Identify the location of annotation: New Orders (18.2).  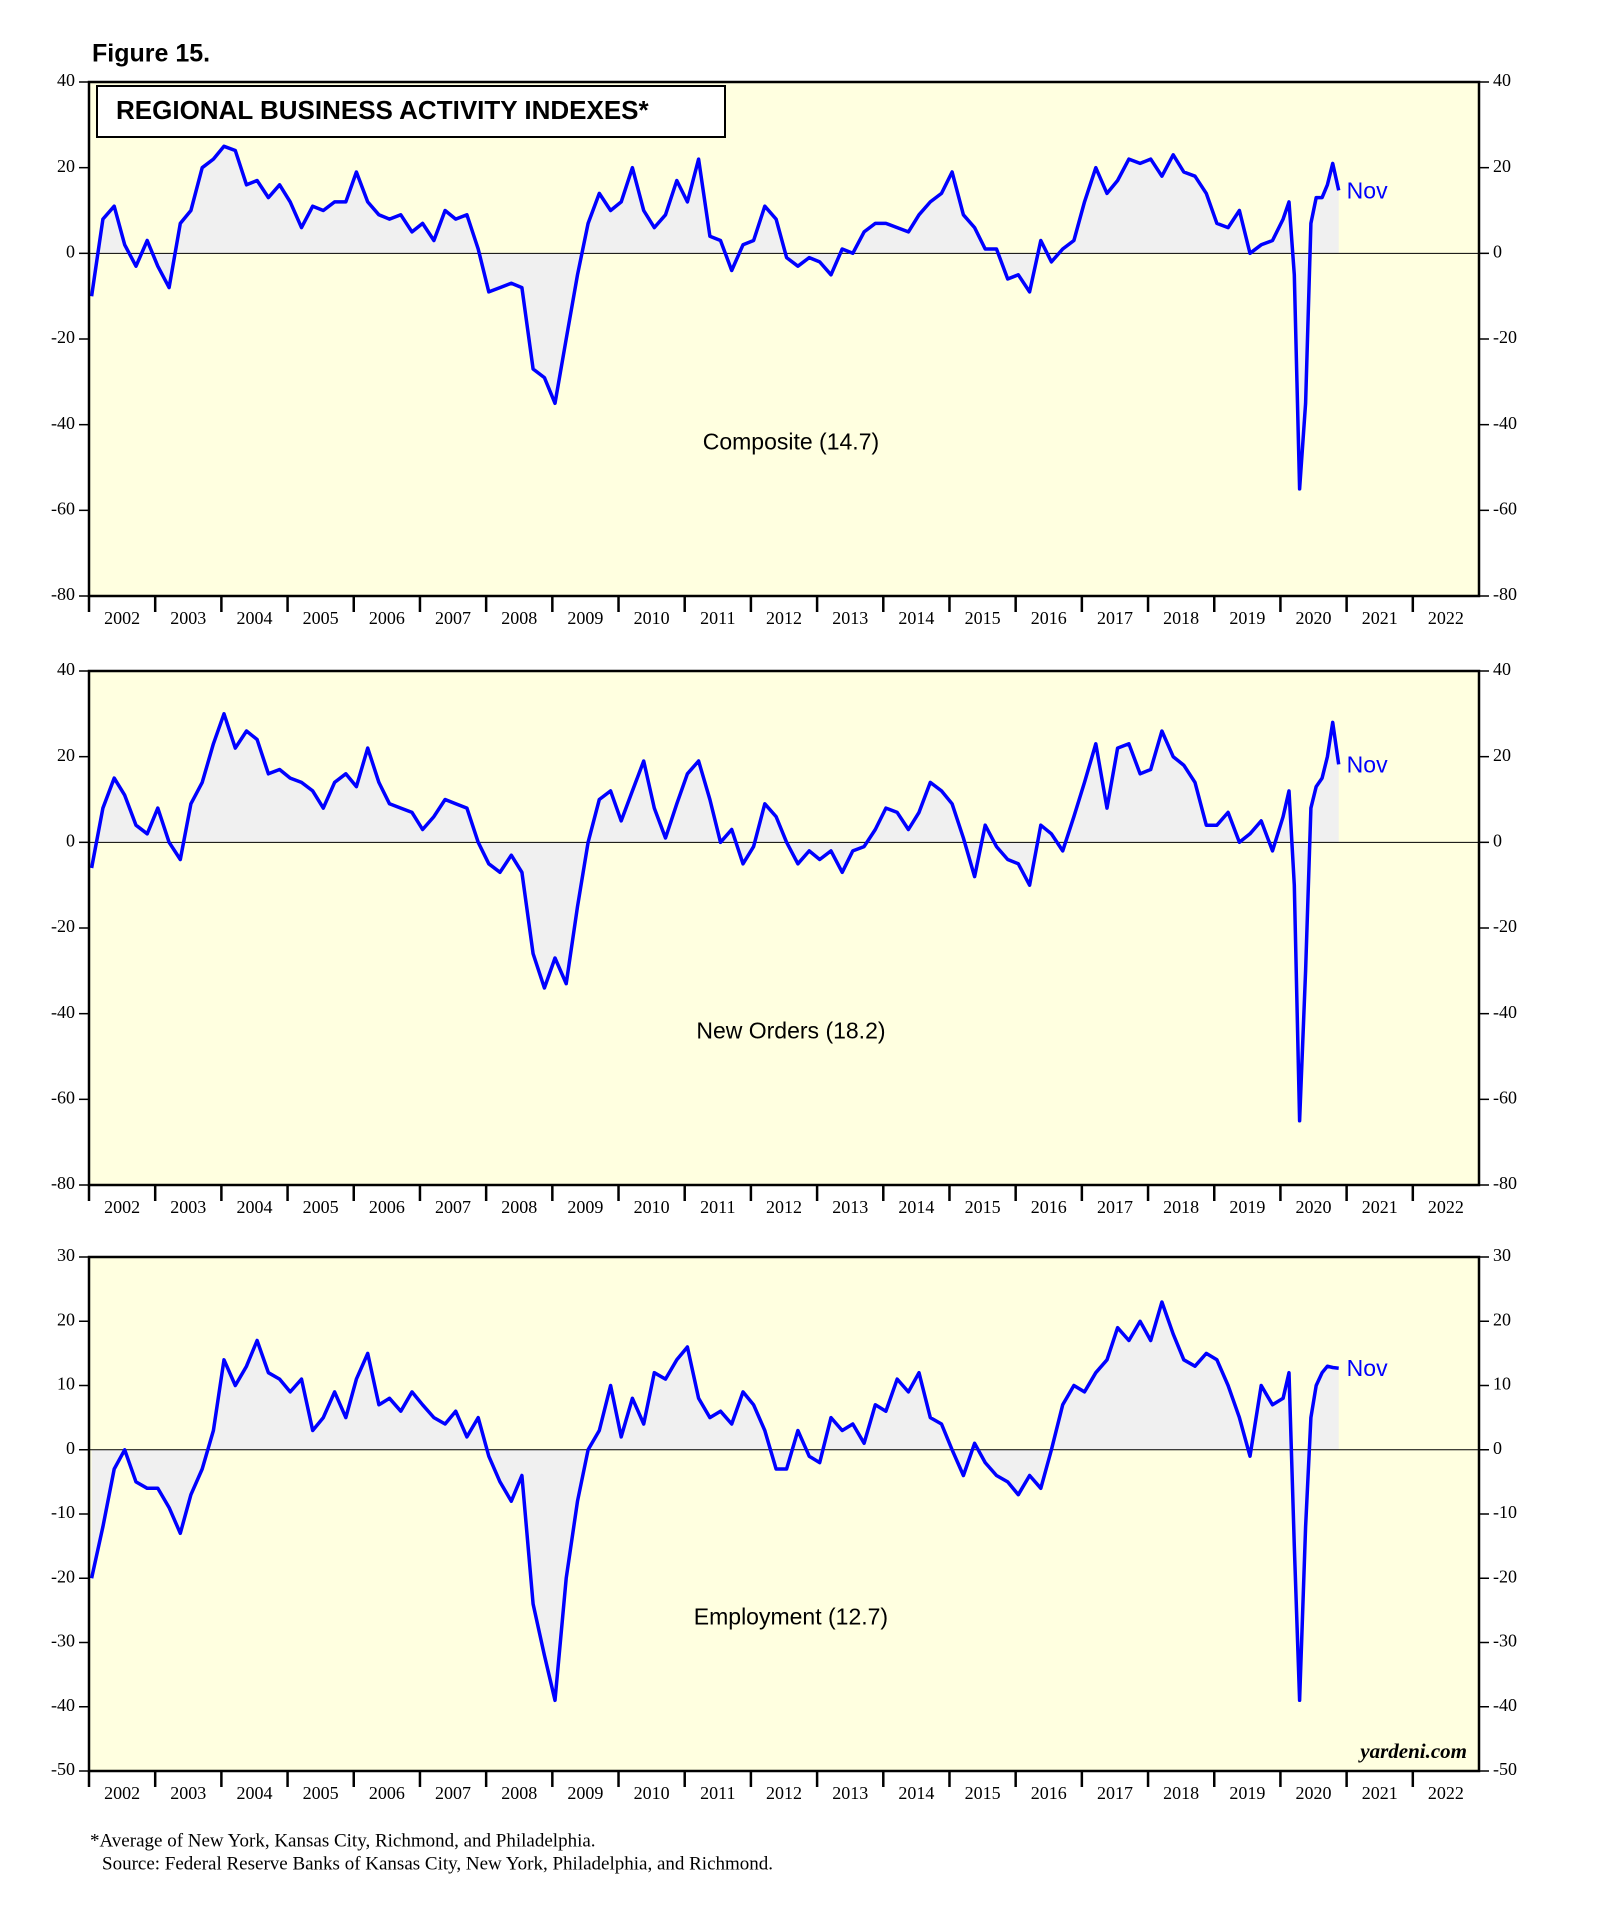
(790, 1030).